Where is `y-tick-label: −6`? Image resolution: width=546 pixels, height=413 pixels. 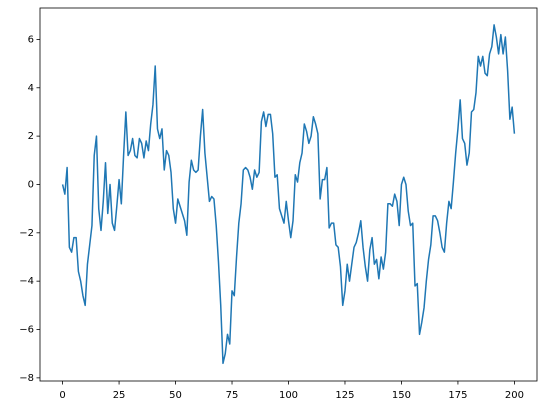
y-tick-label: −6 is located at coordinates (26, 330).